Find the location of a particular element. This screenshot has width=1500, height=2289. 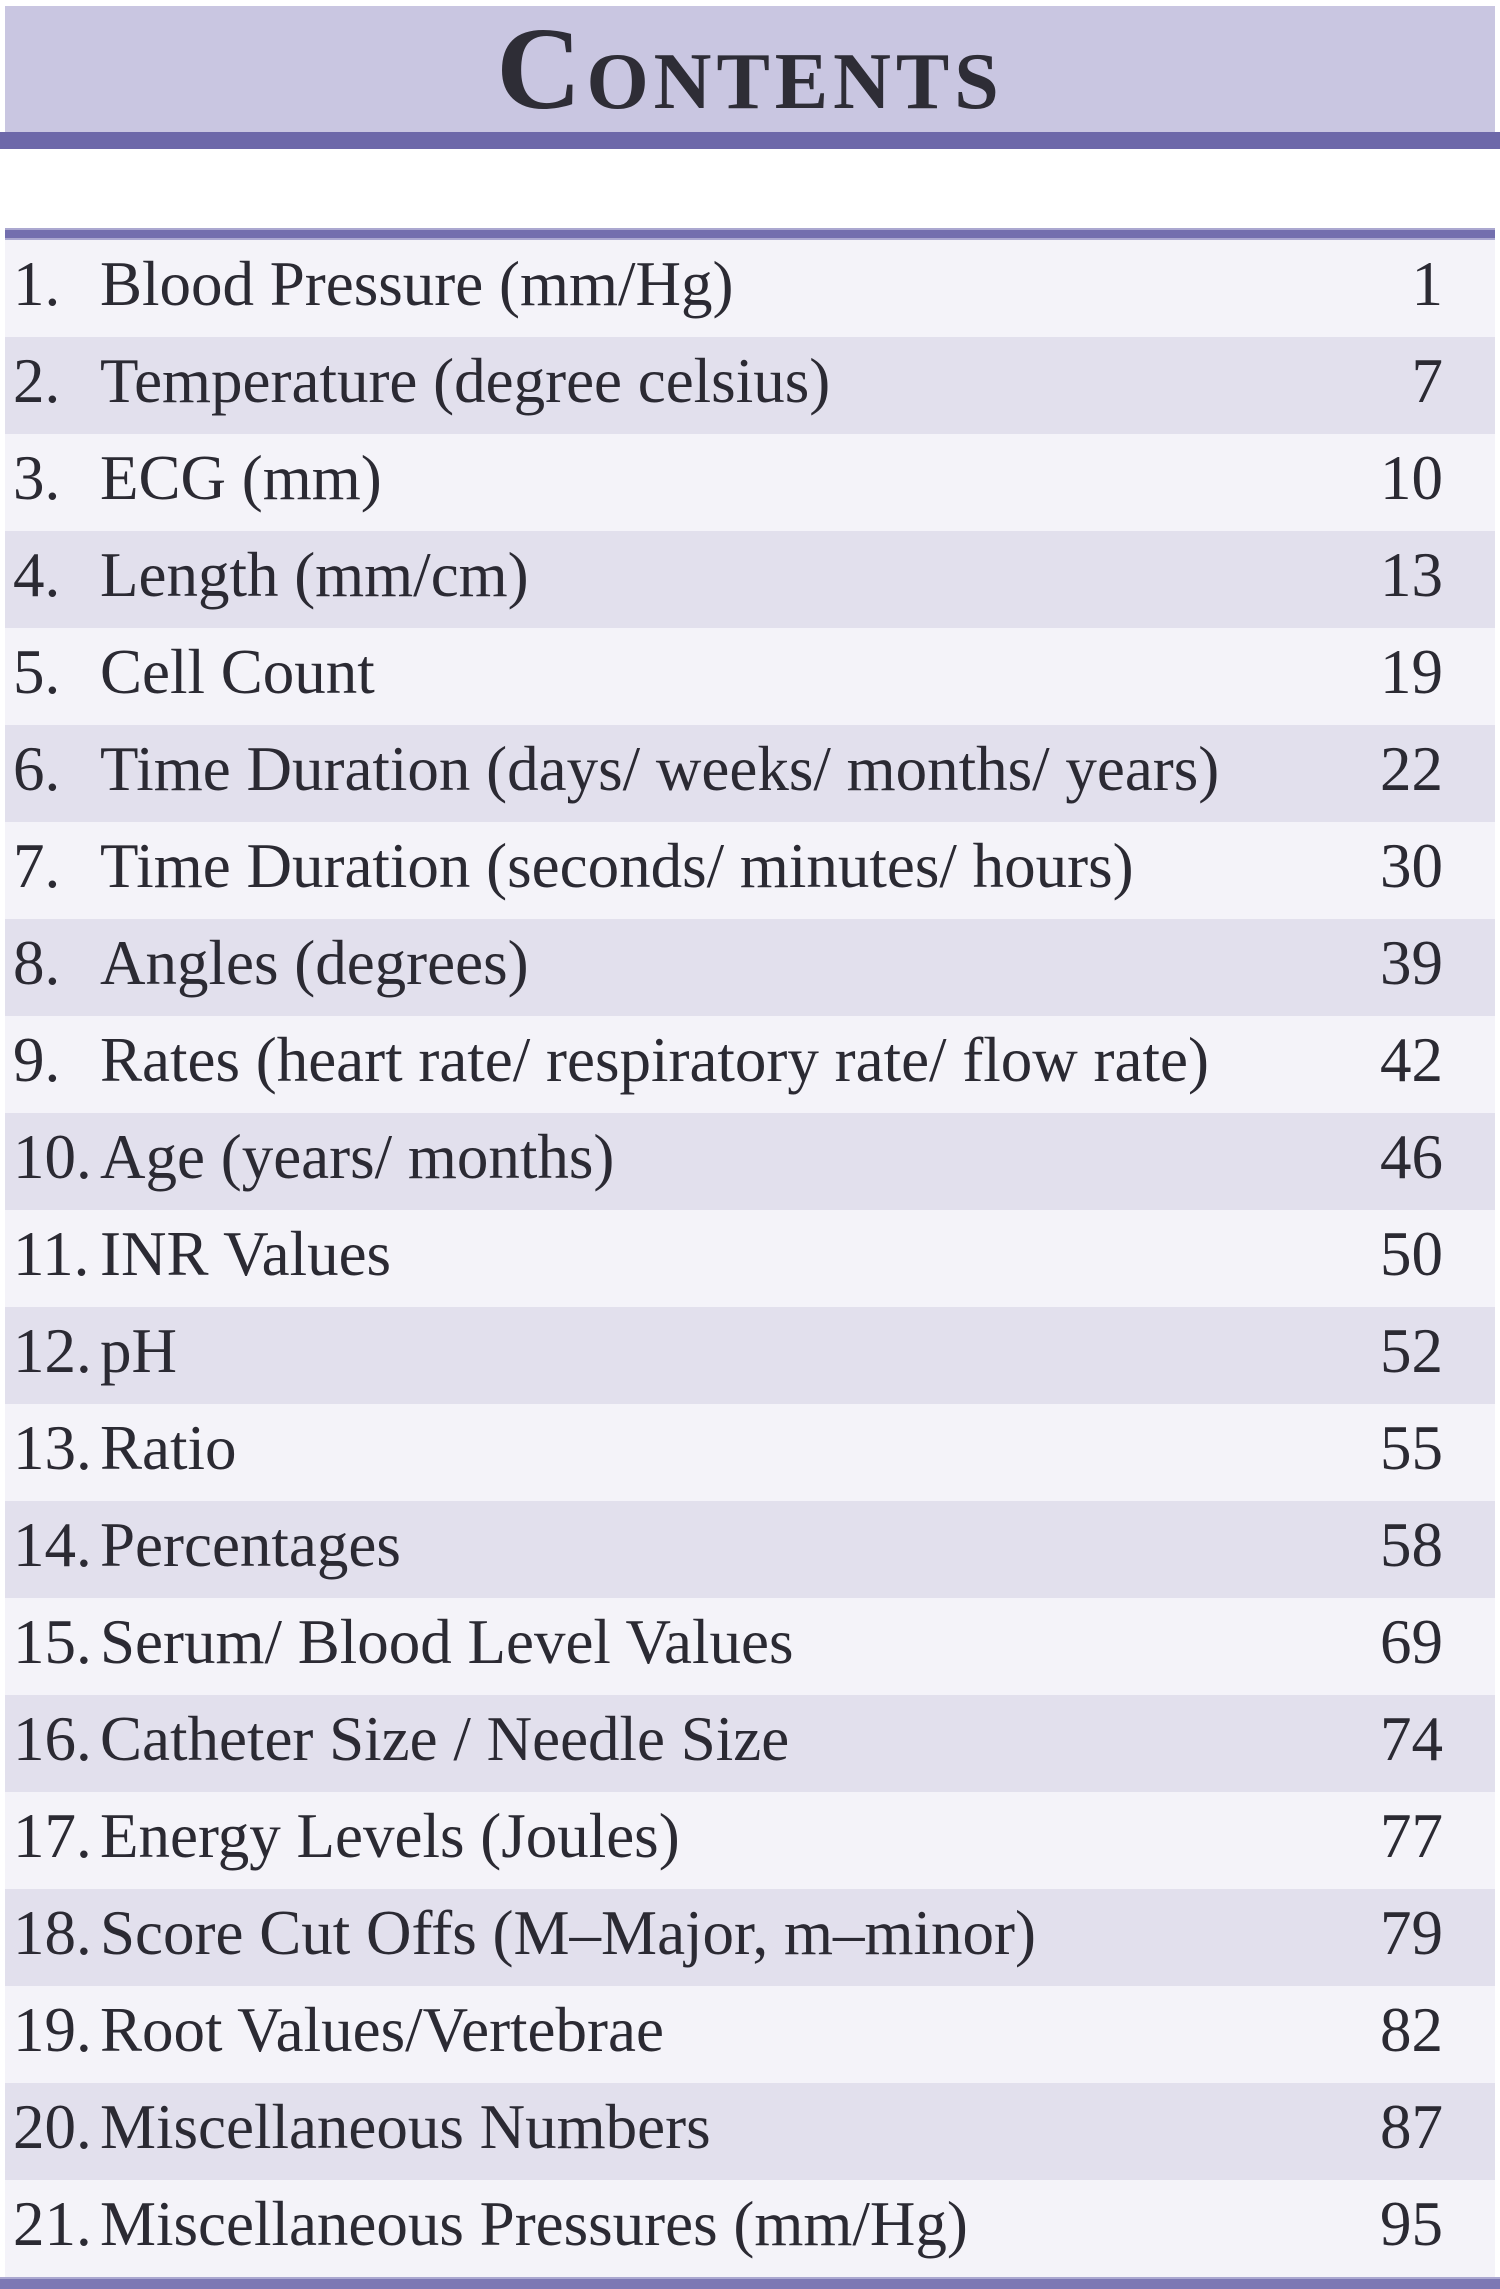

toc-entry-page: 13 is located at coordinates (1411, 575).